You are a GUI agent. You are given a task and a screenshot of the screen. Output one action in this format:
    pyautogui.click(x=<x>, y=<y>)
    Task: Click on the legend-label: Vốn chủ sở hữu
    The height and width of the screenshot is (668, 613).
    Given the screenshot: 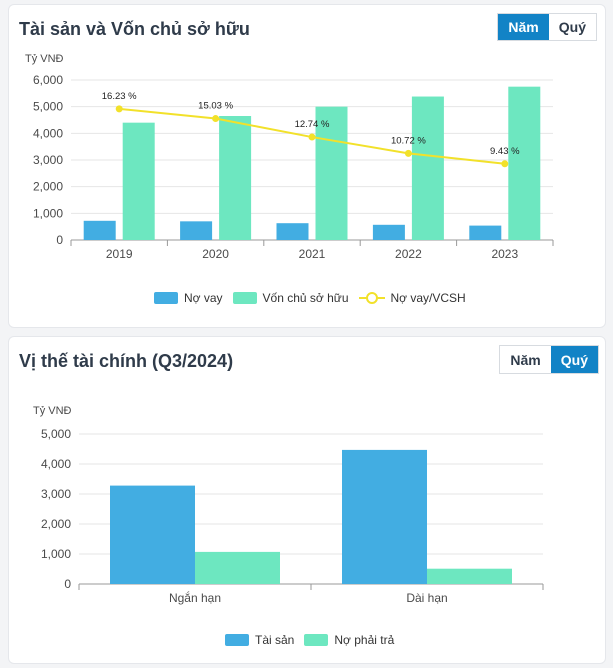 What is the action you would take?
    pyautogui.click(x=305, y=298)
    